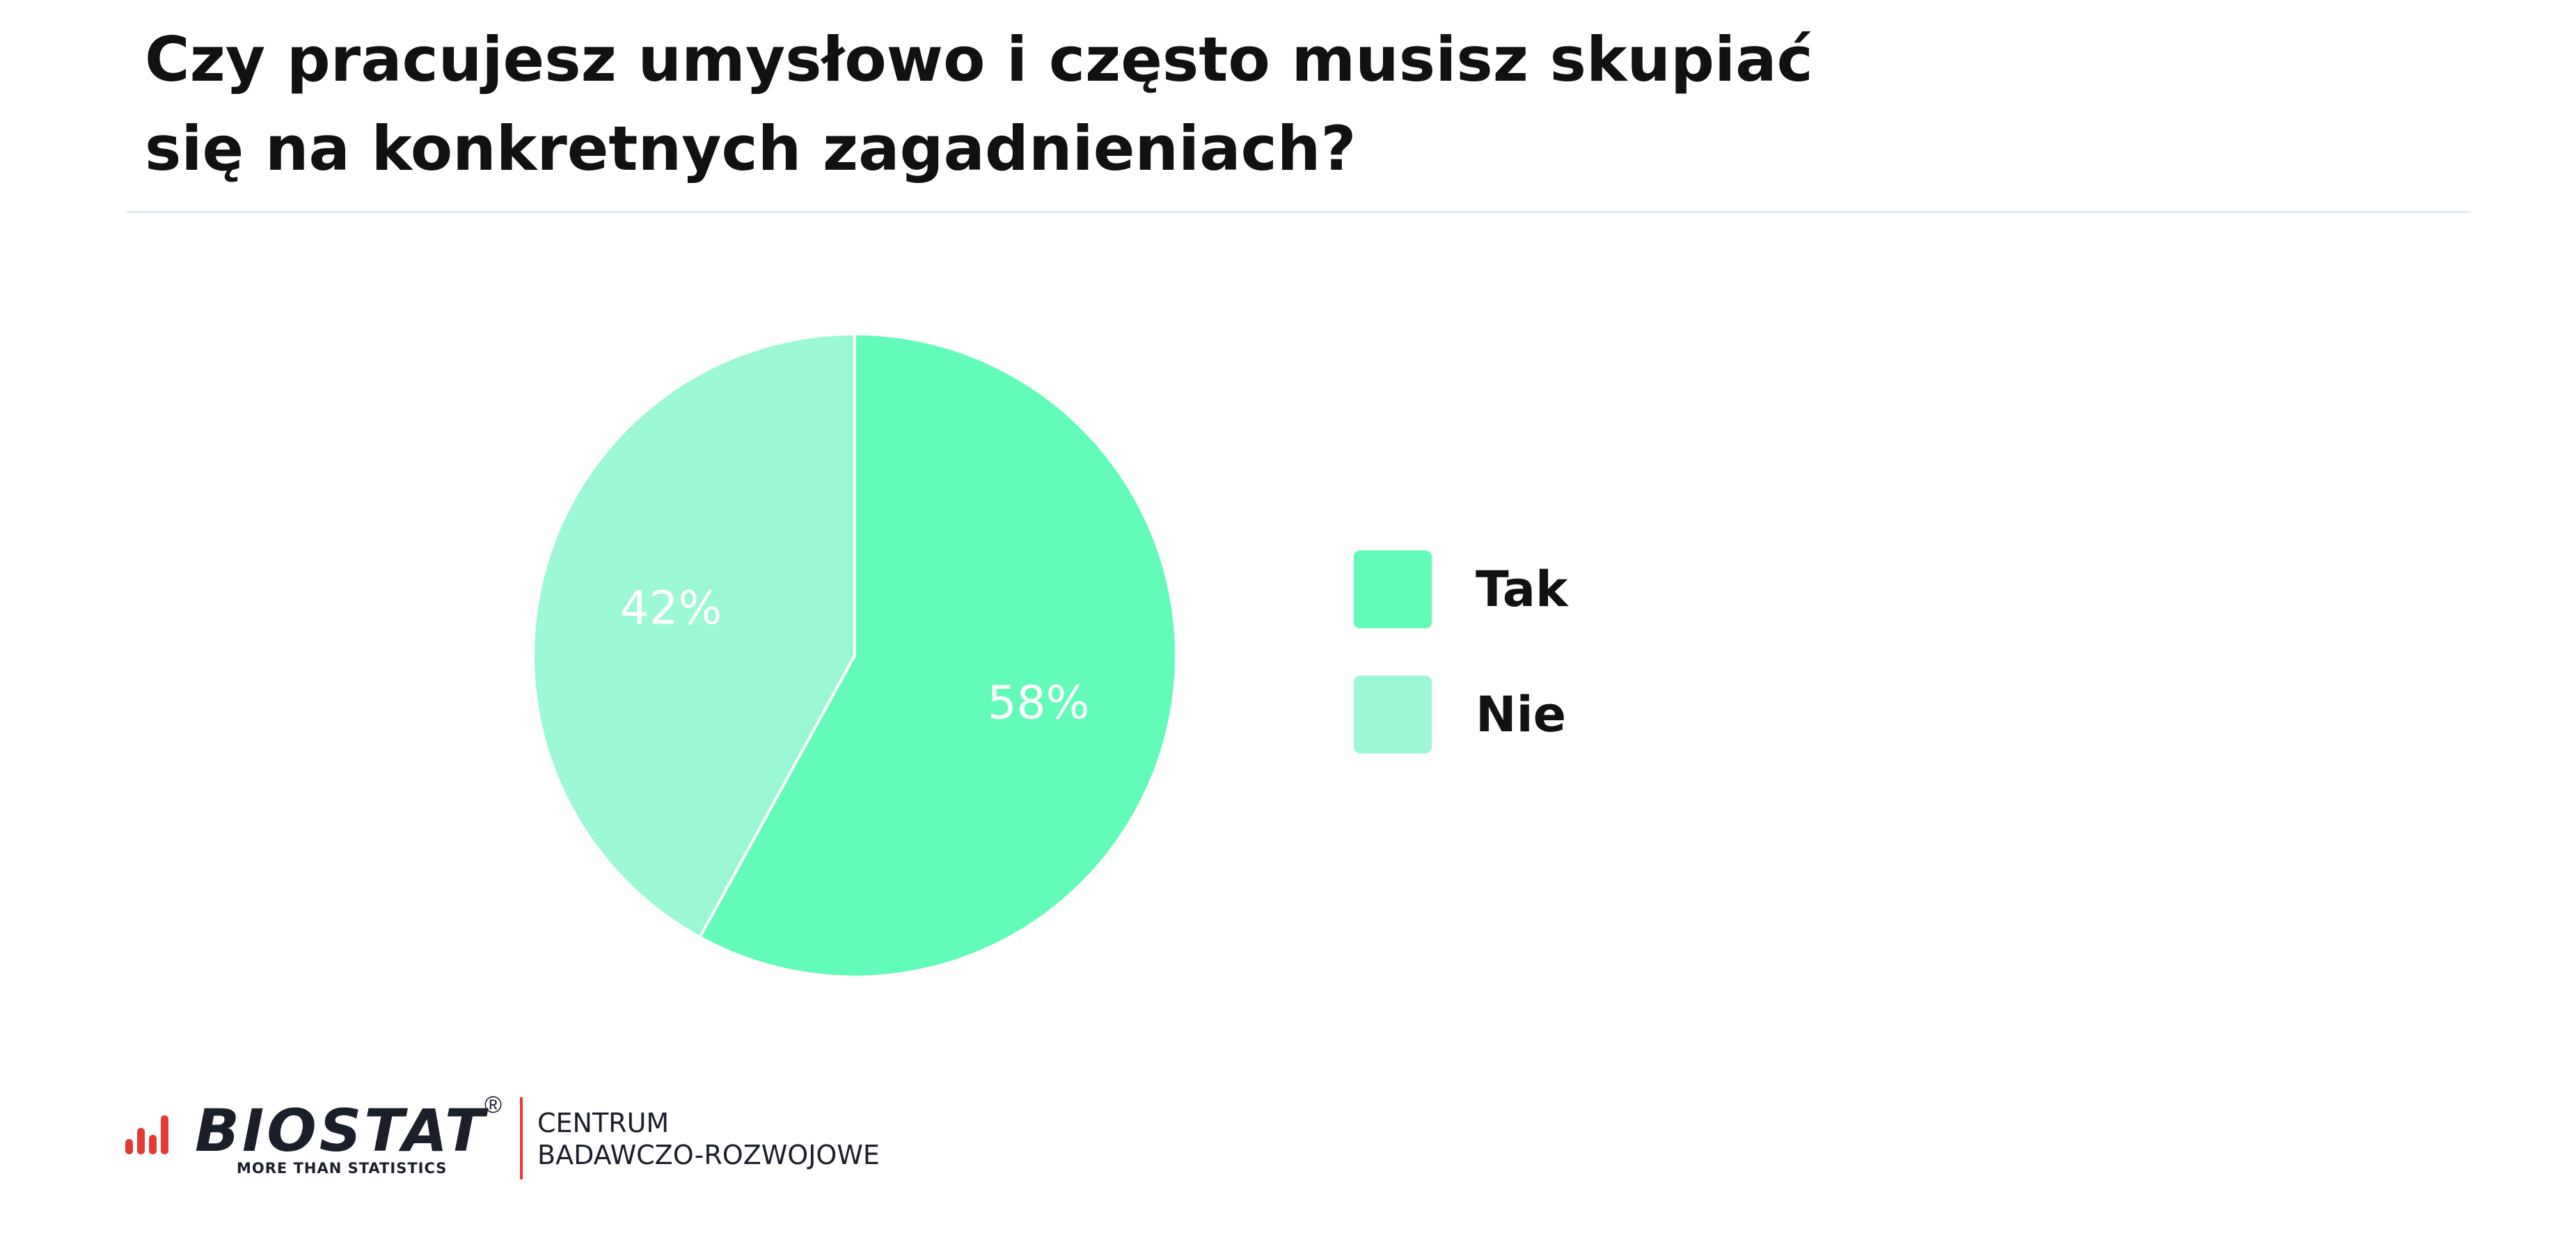 The height and width of the screenshot is (1258, 2576). Describe the element at coordinates (708, 1139) in the screenshot. I see `logo-organization: CENTRUM BADAWCZO-ROZWOJOWE` at that location.